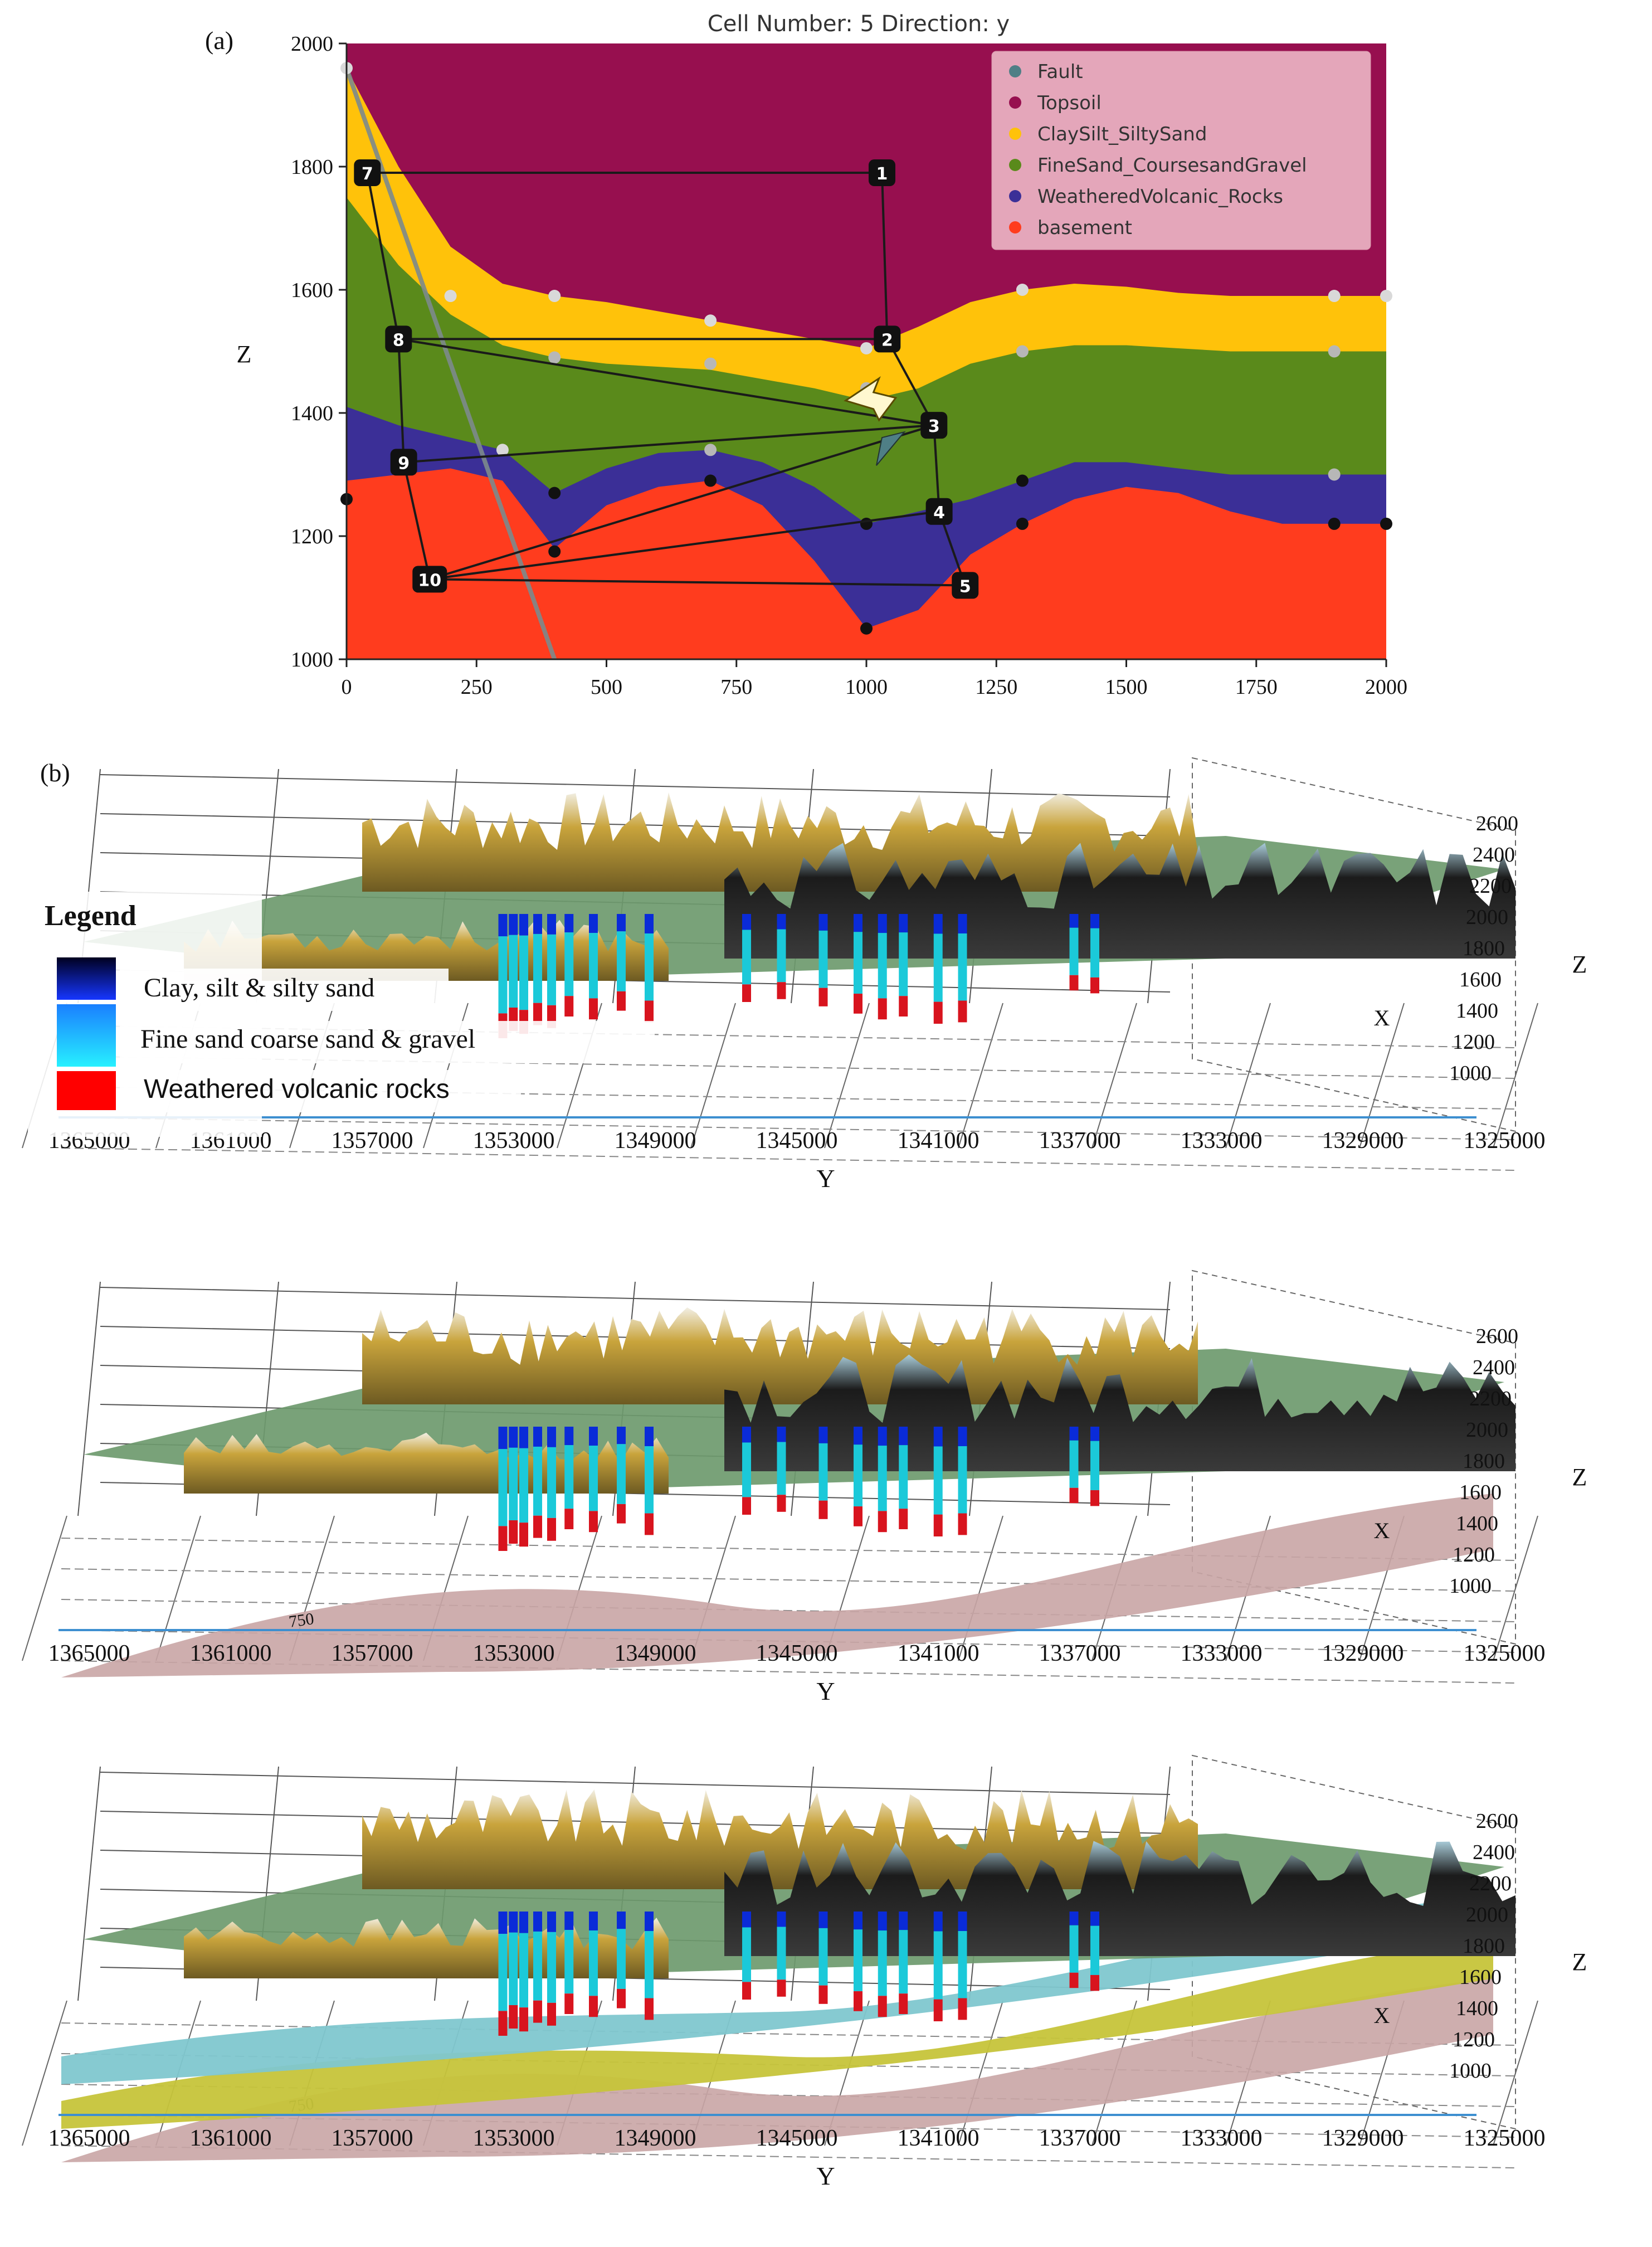 The height and width of the screenshot is (2247, 1652). I want to click on z-tick-label: 2000, so click(1487, 917).